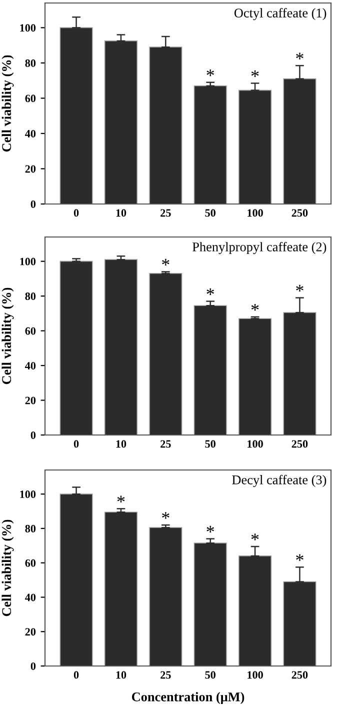  I want to click on chart-title: Phenylpropyl caffeate (2), so click(259, 248).